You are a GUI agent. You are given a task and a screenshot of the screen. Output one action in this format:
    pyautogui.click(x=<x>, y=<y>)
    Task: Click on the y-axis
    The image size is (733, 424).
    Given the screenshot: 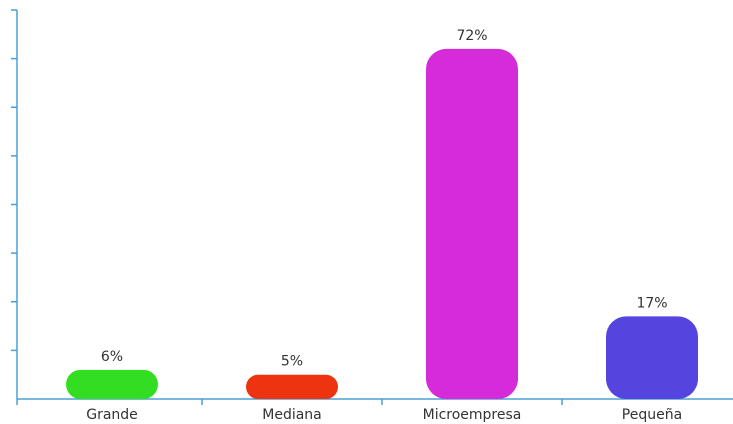 What is the action you would take?
    pyautogui.click(x=14, y=204)
    